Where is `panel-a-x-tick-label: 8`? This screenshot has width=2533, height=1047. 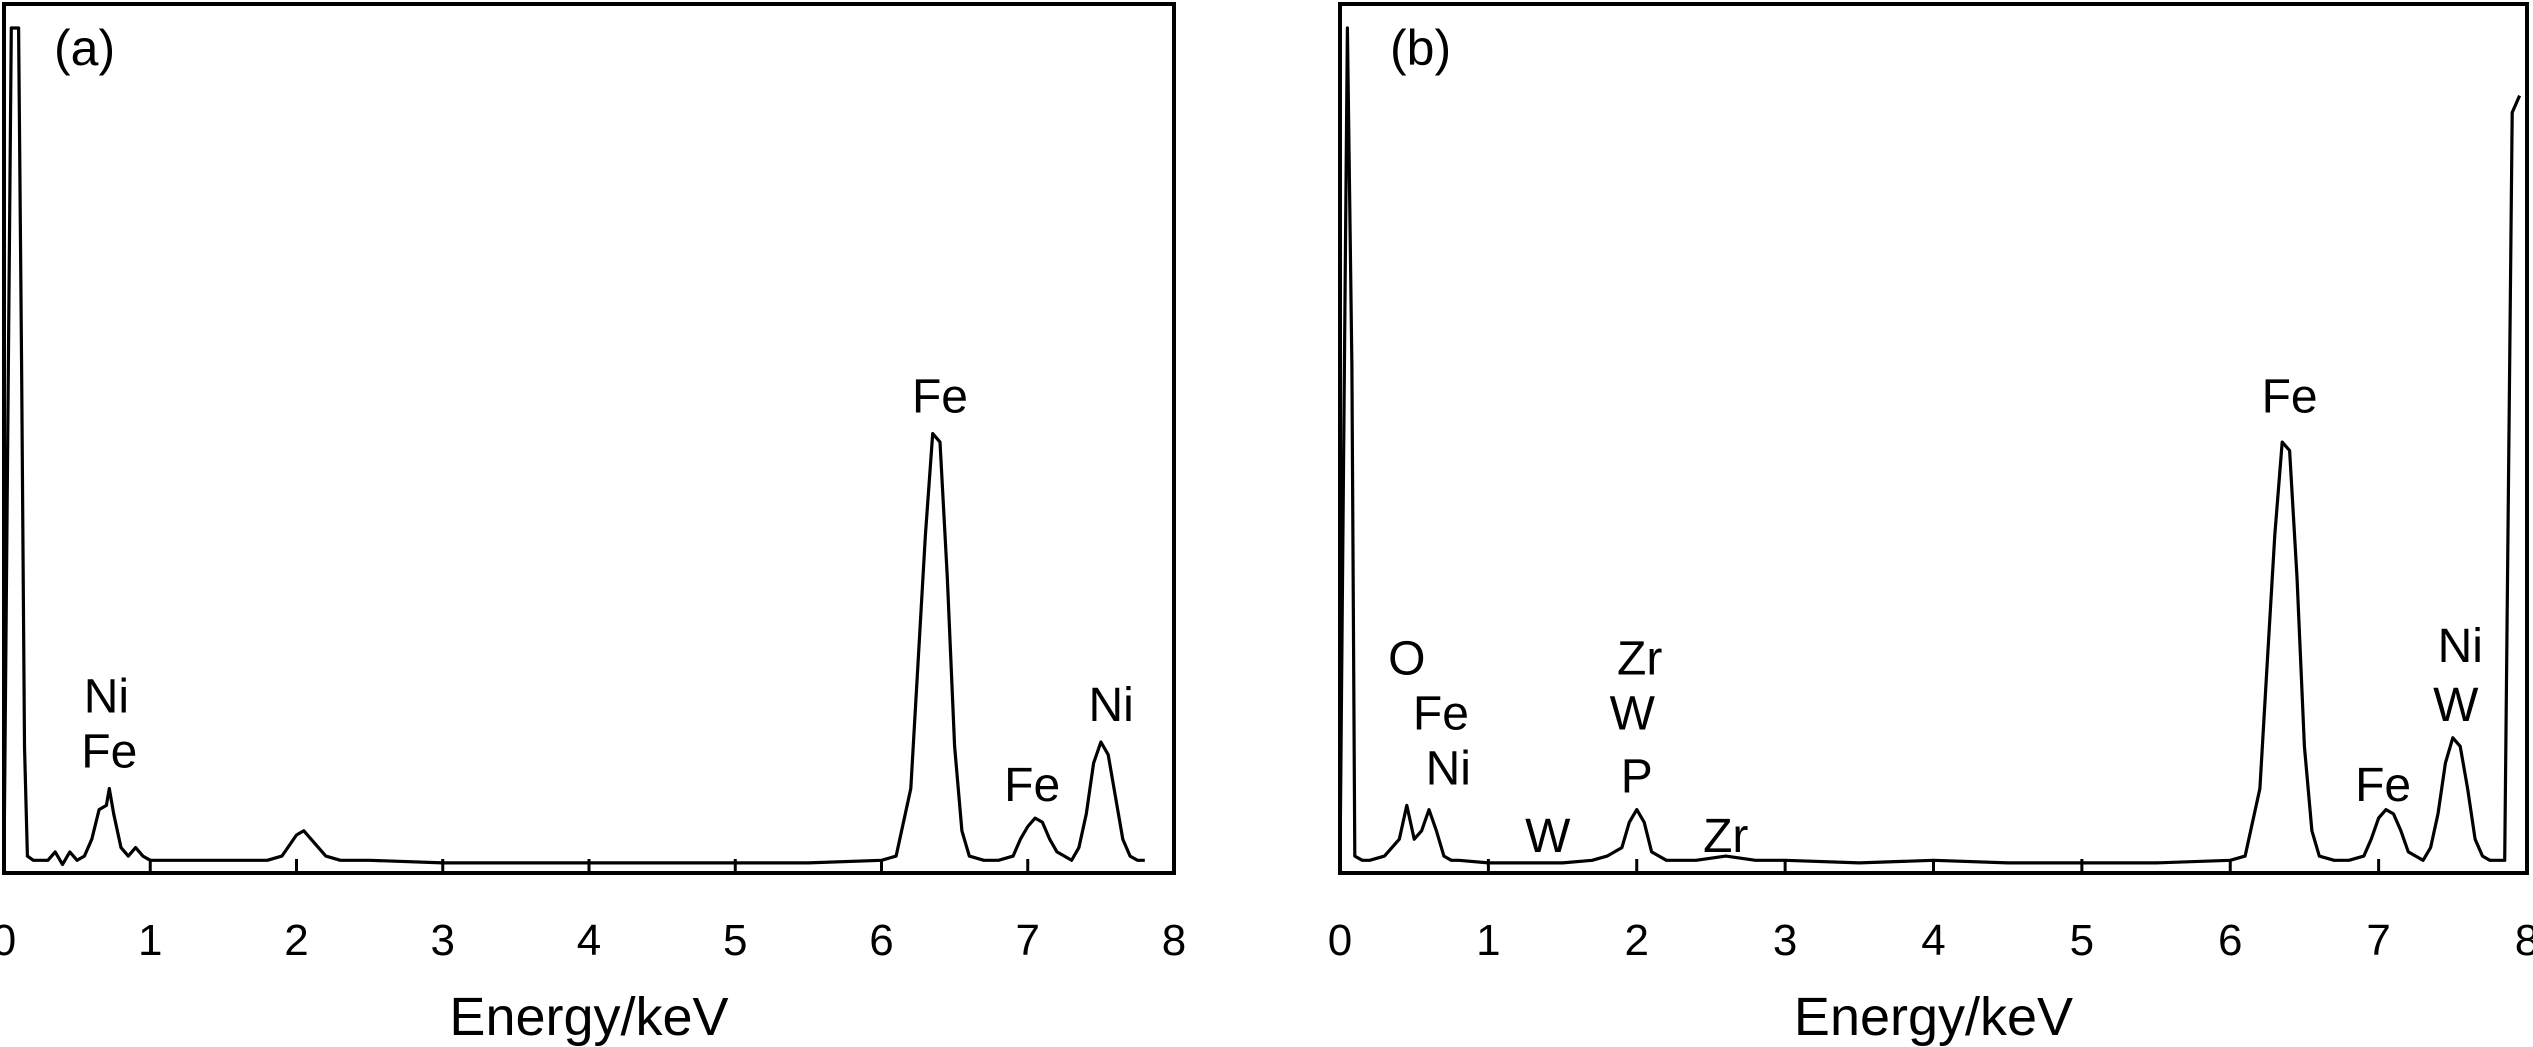 panel-a-x-tick-label: 8 is located at coordinates (1174, 940).